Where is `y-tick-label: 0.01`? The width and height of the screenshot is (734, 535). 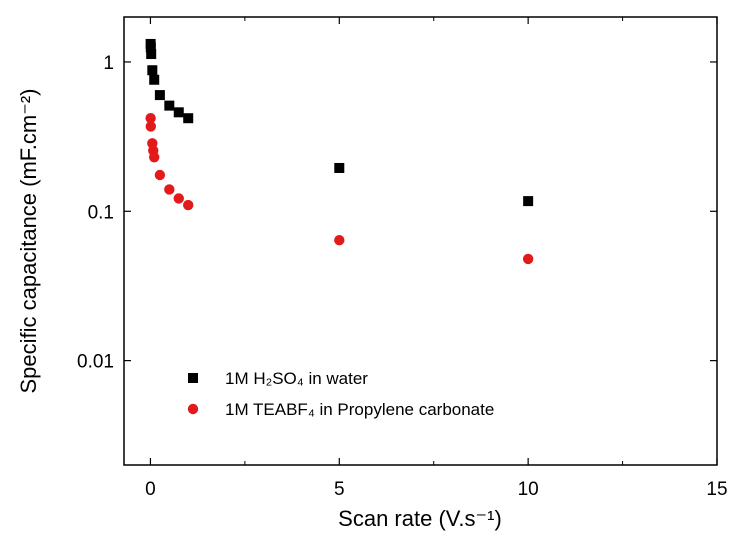 y-tick-label: 0.01 is located at coordinates (95, 362).